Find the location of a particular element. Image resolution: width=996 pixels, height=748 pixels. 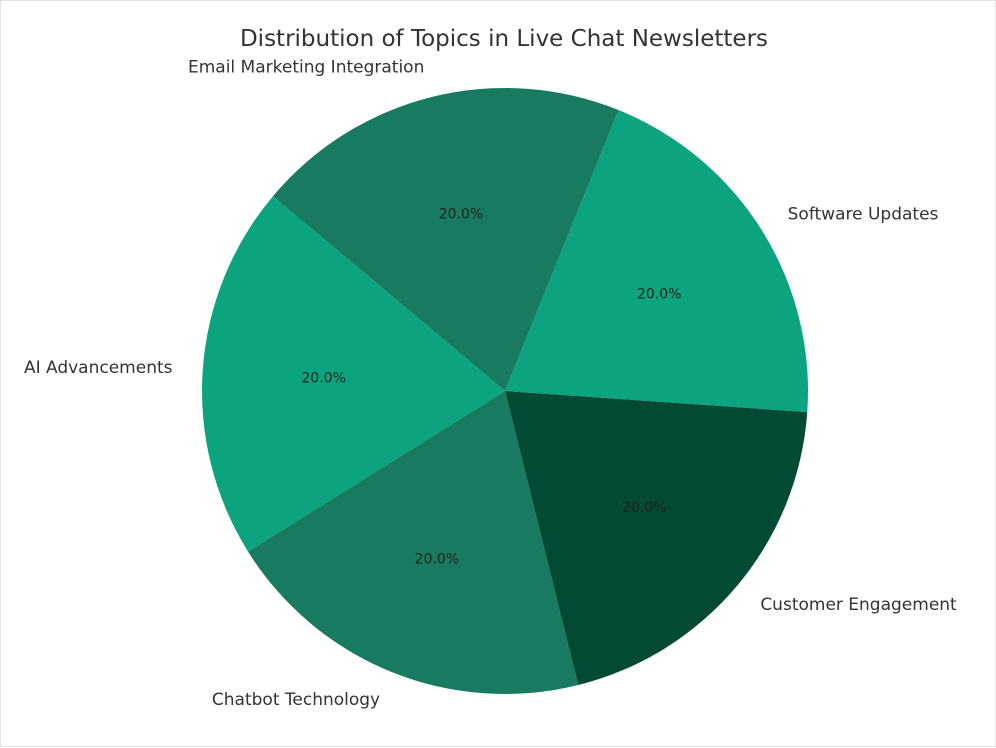

pct-label-software-updates: 20.0% is located at coordinates (659, 295).